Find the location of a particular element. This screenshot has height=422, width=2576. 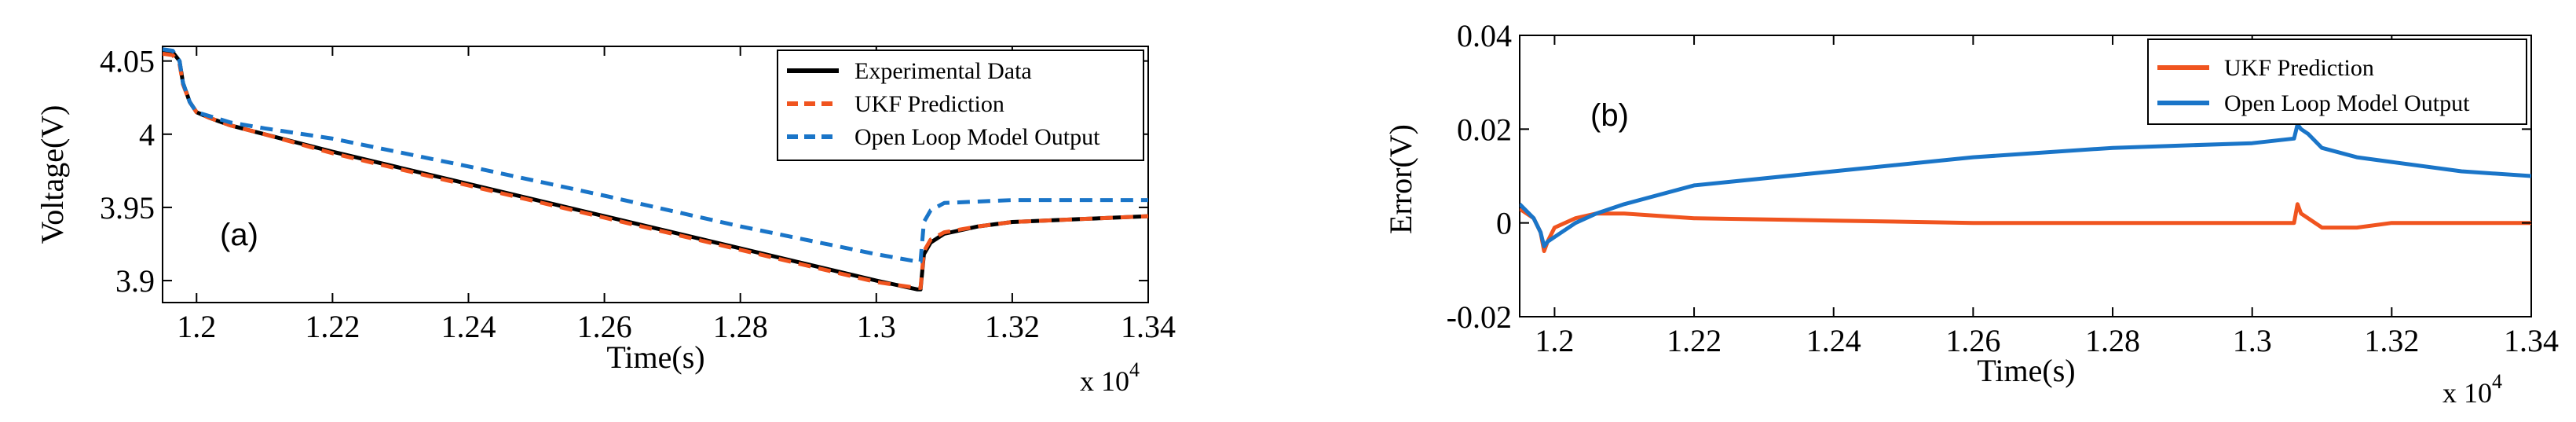

panel-b-y-axis-label: Error(V) is located at coordinates (1401, 179).